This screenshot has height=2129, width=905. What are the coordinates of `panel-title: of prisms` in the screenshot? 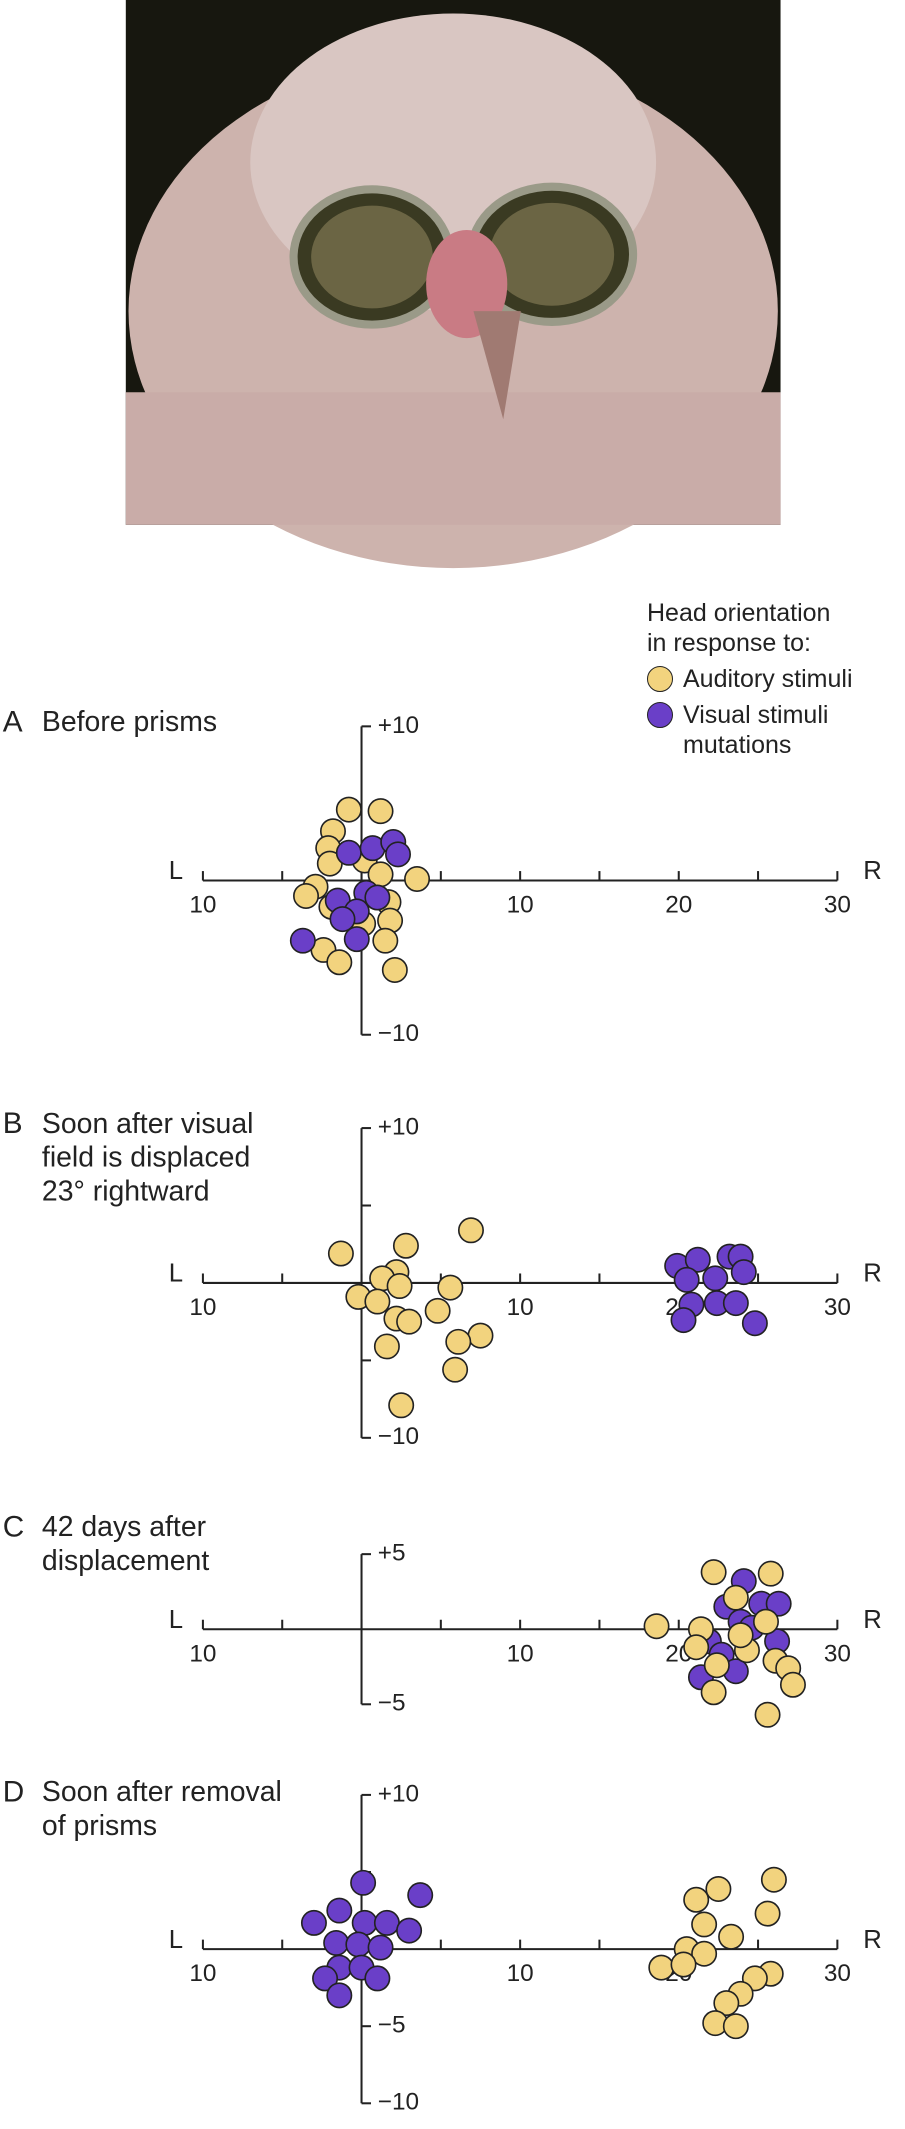 It's located at (99, 1826).